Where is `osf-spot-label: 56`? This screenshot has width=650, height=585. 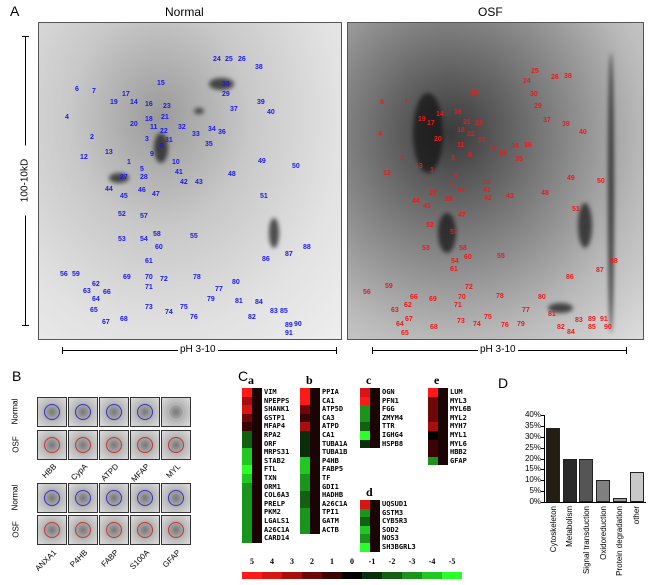
osf-spot-label: 56 is located at coordinates (367, 292).